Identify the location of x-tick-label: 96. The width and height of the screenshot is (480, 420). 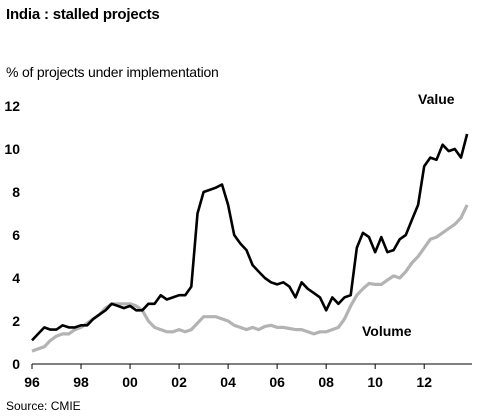
(32, 382).